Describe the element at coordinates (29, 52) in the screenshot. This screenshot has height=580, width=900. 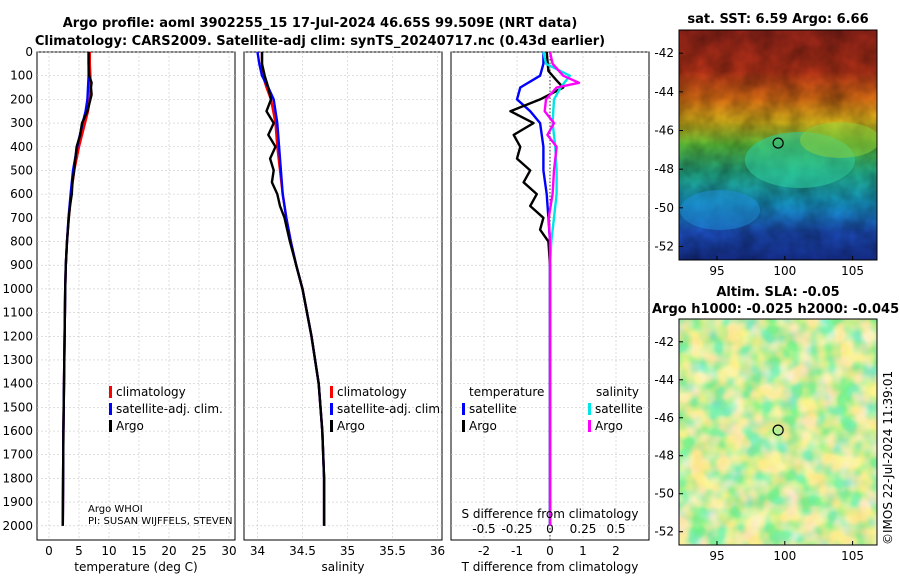
I see `depth-tick-label: 0` at that location.